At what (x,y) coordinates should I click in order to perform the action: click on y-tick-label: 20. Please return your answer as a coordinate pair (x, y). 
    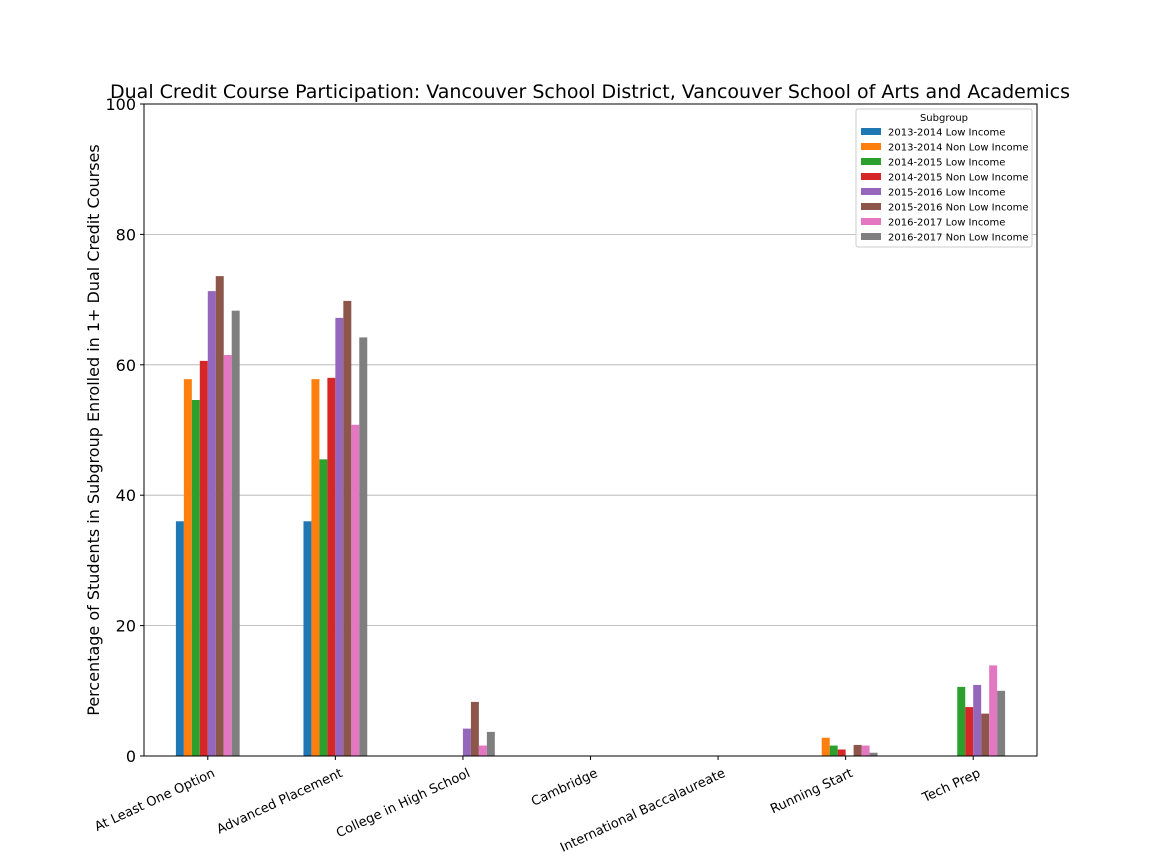
    Looking at the image, I should click on (126, 626).